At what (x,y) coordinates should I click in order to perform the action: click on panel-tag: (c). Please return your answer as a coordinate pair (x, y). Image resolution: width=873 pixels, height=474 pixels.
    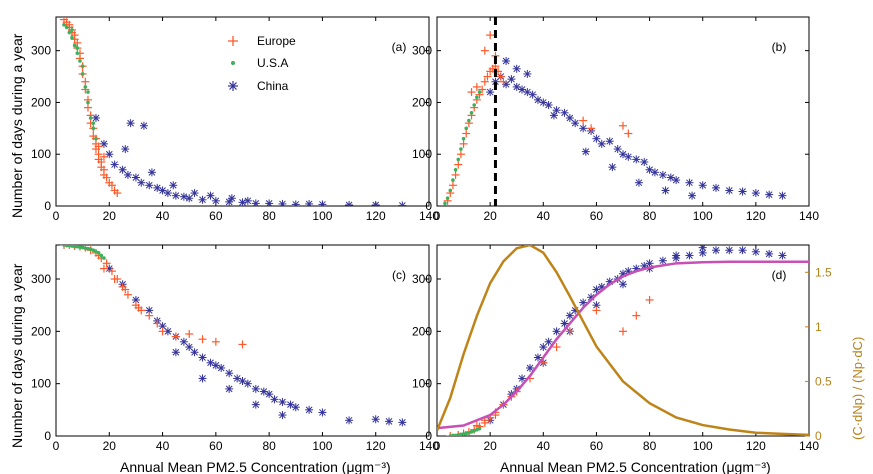
    Looking at the image, I should click on (399, 275).